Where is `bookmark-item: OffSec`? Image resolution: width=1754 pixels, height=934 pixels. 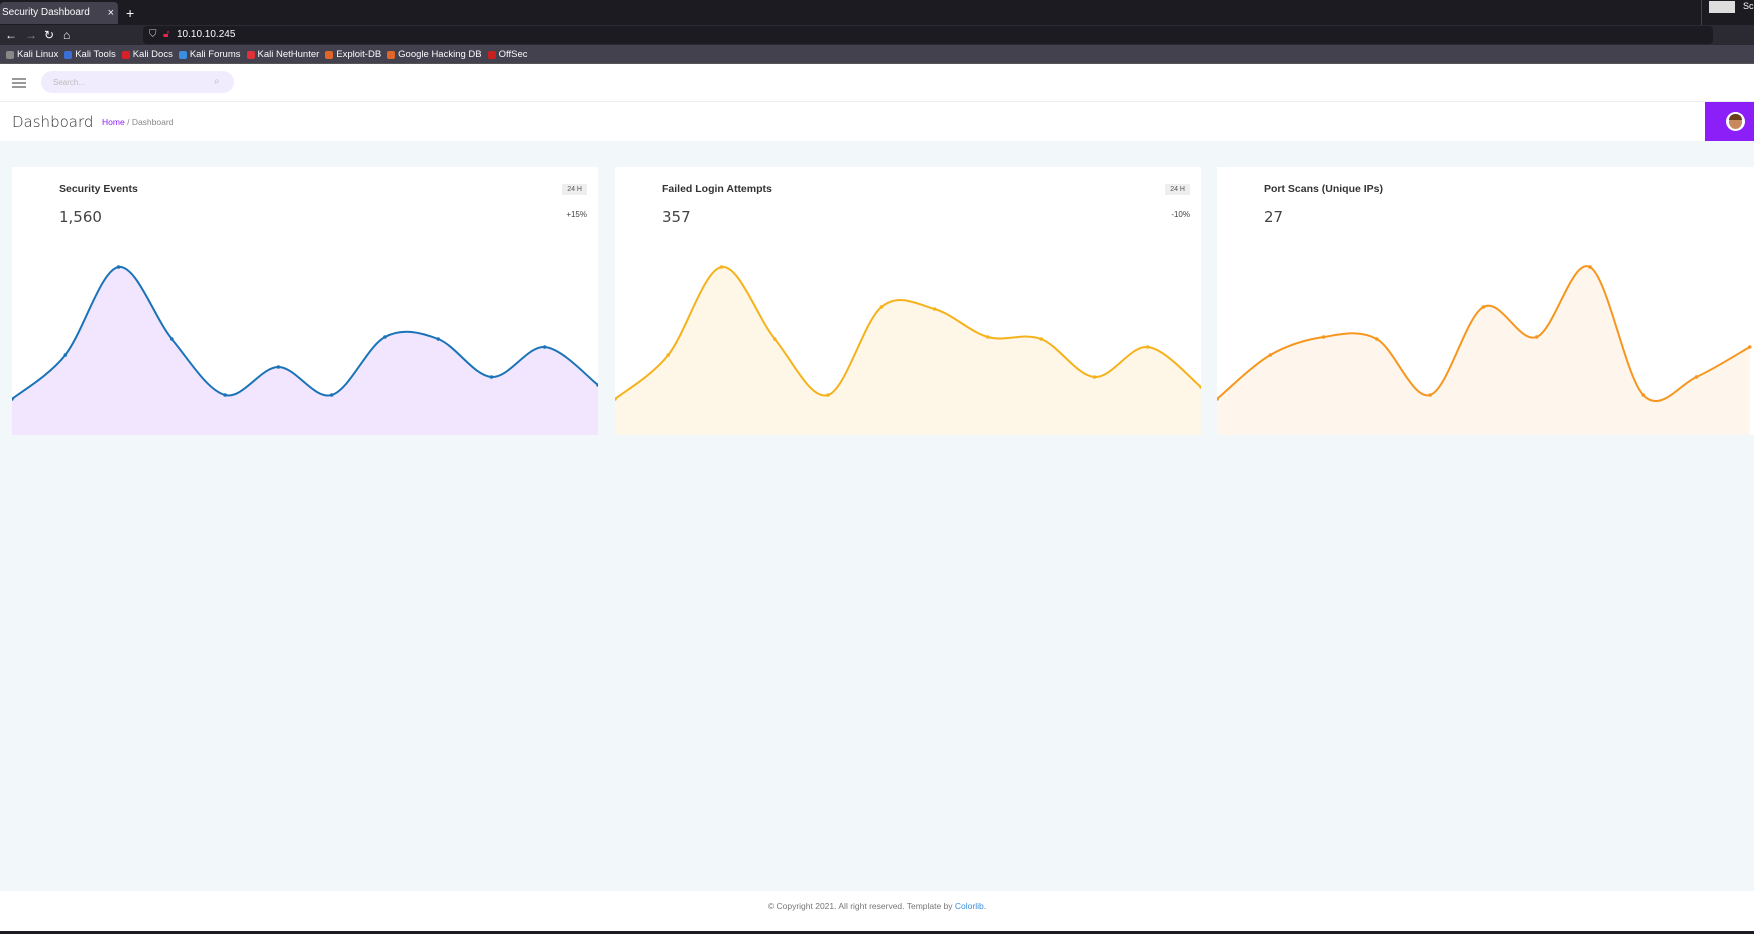
bookmark-item: OffSec is located at coordinates (507, 54).